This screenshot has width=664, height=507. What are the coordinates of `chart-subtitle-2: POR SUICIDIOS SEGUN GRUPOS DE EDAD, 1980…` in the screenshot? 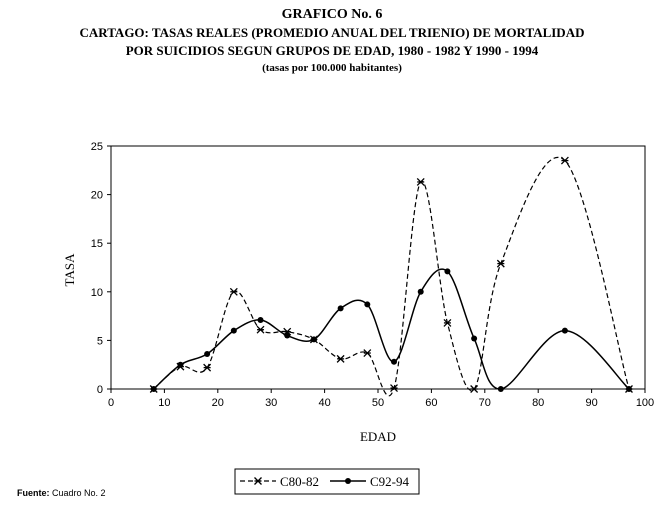 It's located at (332, 50).